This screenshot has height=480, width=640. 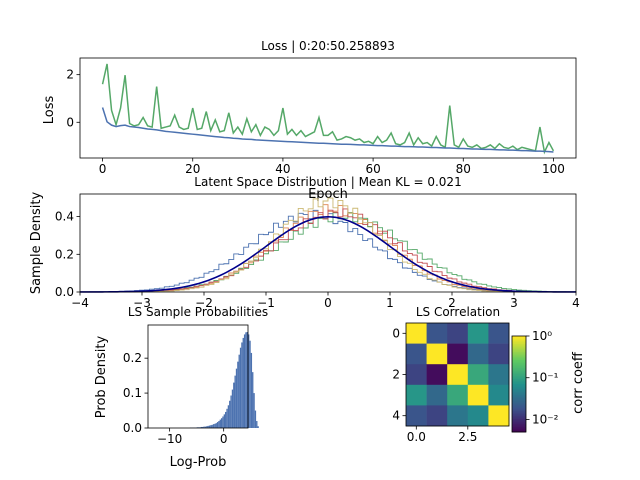 What do you see at coordinates (192, 169) in the screenshot?
I see `loss-x-tick-label: 20` at bounding box center [192, 169].